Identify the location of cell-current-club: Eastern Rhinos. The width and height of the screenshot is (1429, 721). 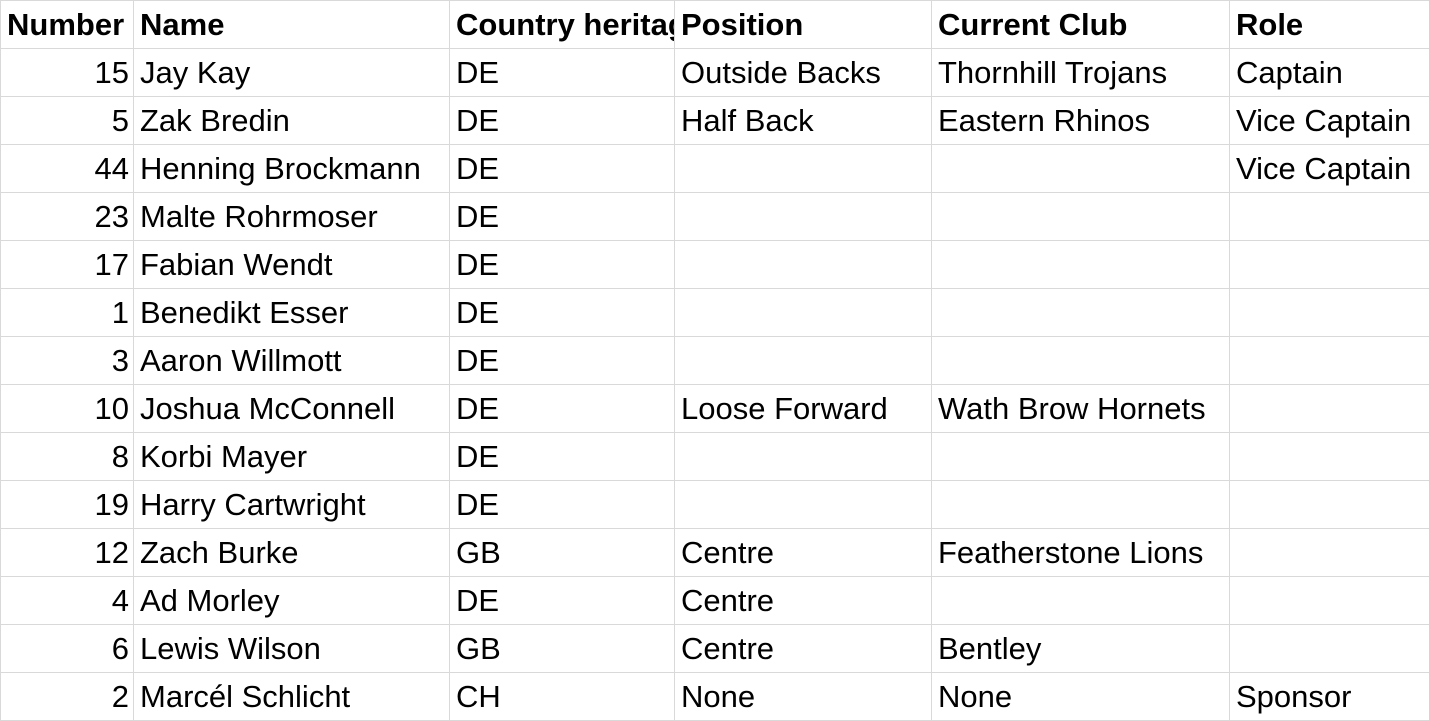
(1080, 120).